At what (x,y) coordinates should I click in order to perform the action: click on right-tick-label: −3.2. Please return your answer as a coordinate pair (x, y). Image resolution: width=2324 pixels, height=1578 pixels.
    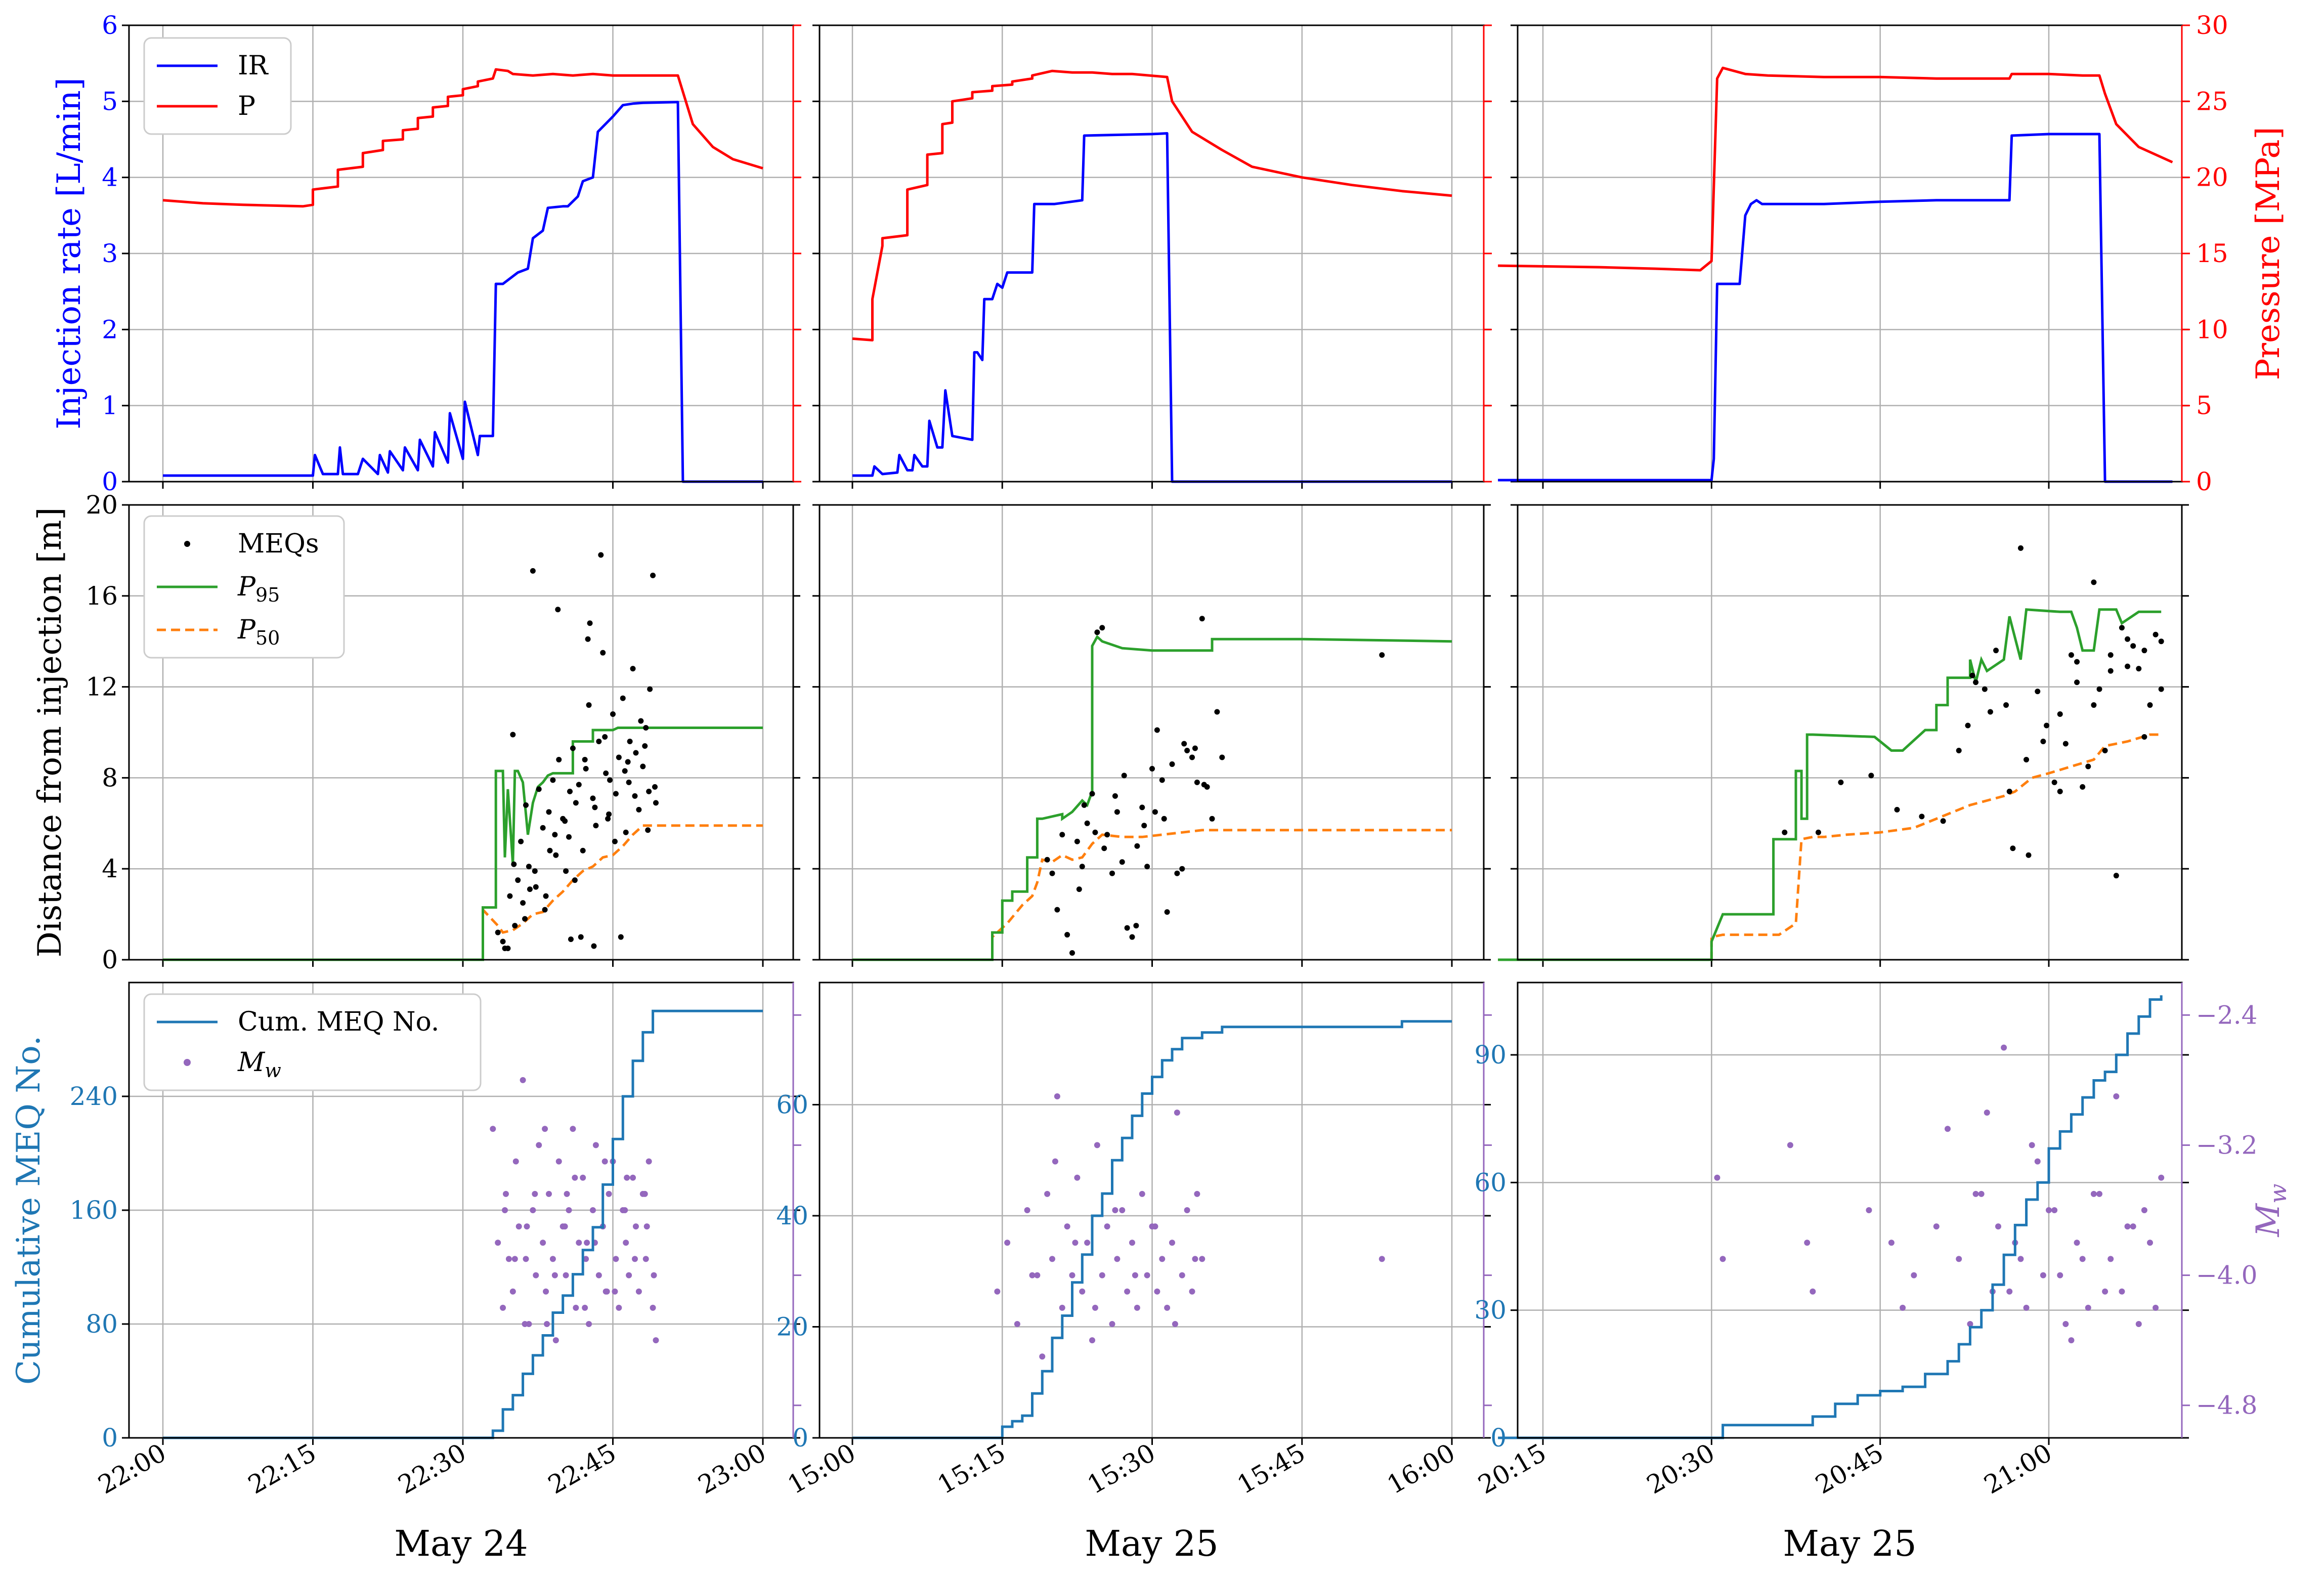
    Looking at the image, I should click on (2226, 1145).